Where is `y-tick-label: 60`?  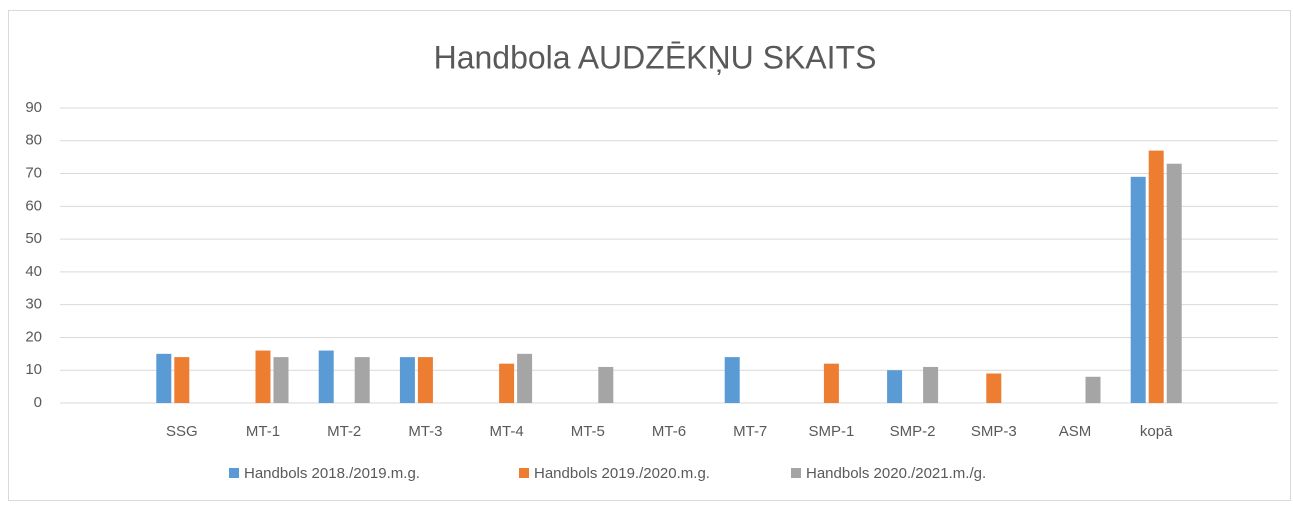 y-tick-label: 60 is located at coordinates (33, 205).